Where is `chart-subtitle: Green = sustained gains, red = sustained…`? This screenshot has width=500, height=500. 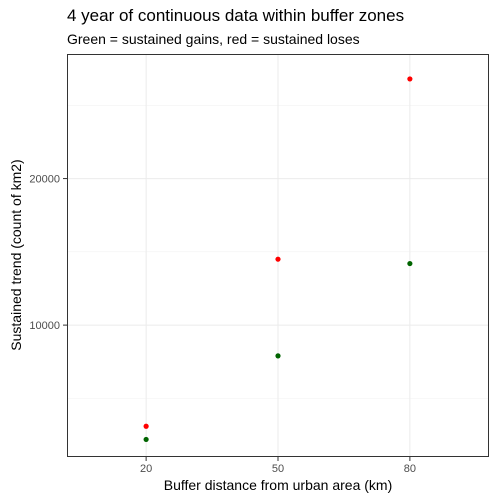 chart-subtitle: Green = sustained gains, red = sustained… is located at coordinates (213, 39).